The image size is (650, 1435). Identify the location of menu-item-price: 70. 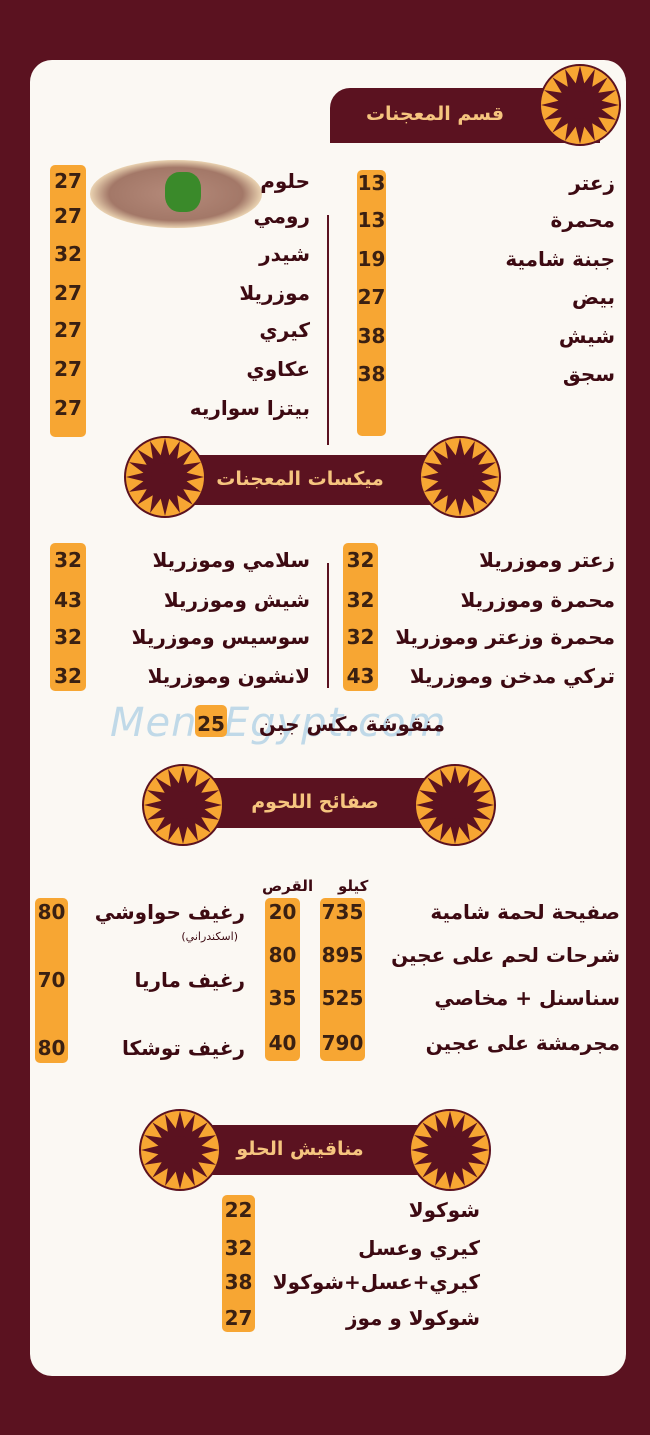
(51, 980).